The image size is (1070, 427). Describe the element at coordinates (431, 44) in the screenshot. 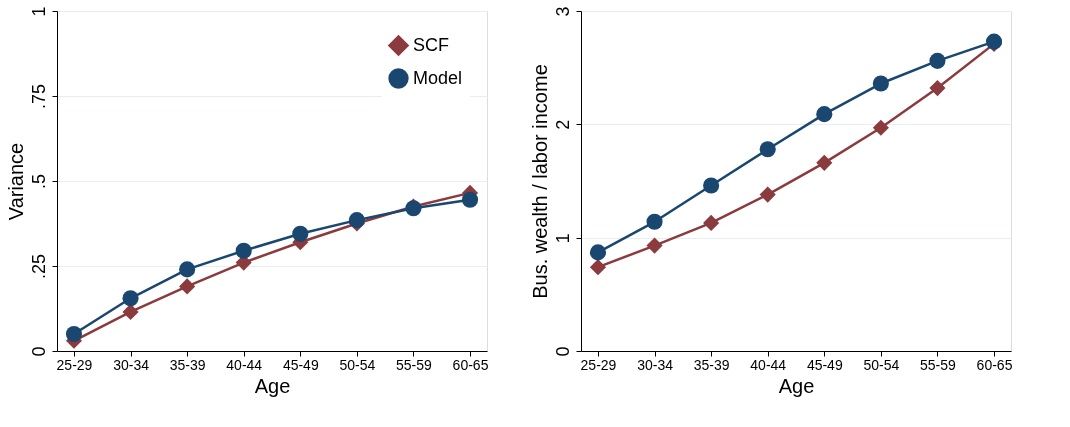

I see `legend-label: SCF` at that location.